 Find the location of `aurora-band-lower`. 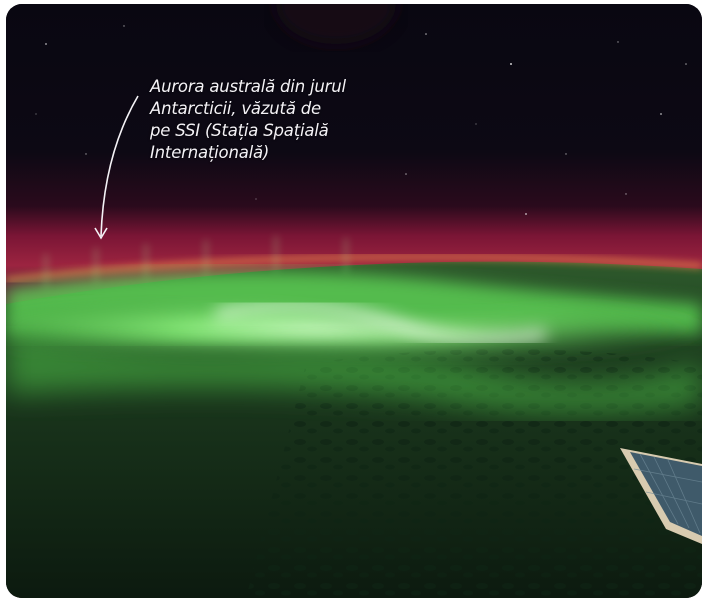

aurora-band-lower is located at coordinates (354, 373).